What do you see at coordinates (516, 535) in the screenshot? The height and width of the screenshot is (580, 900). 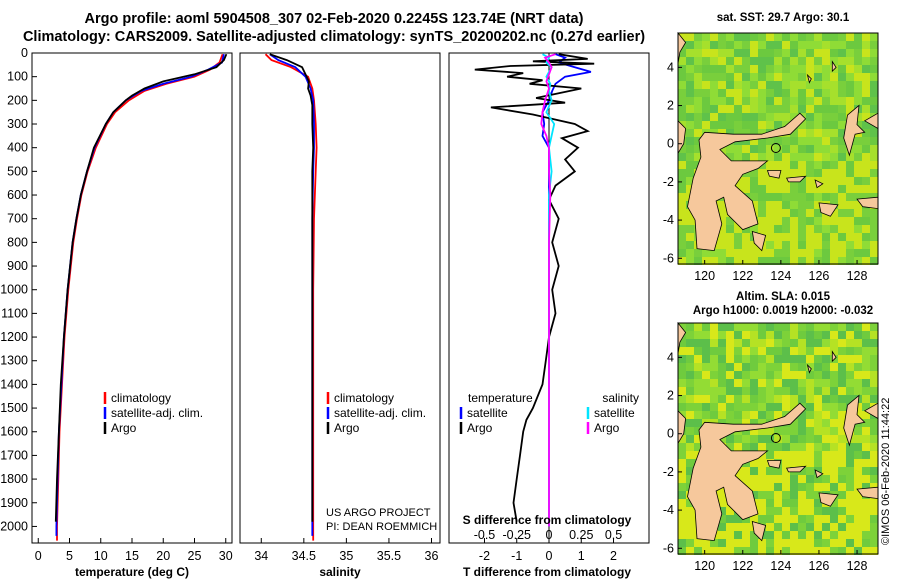 I see `s-difference-tick-label: -0.25` at bounding box center [516, 535].